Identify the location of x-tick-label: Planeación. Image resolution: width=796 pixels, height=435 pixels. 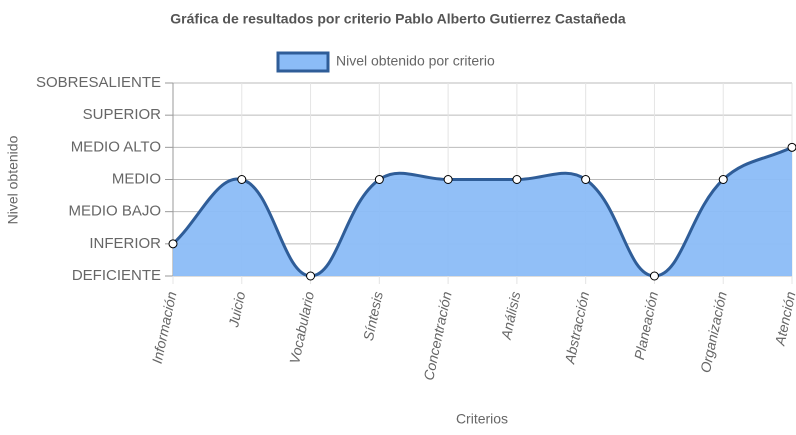
(646, 325).